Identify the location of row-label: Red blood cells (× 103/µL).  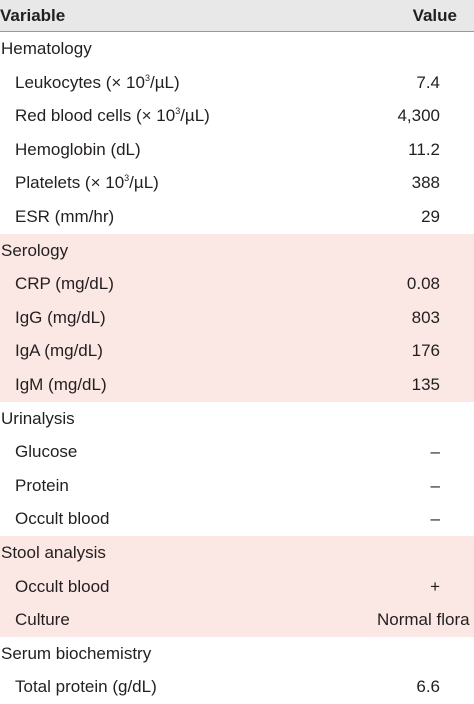
(112, 116).